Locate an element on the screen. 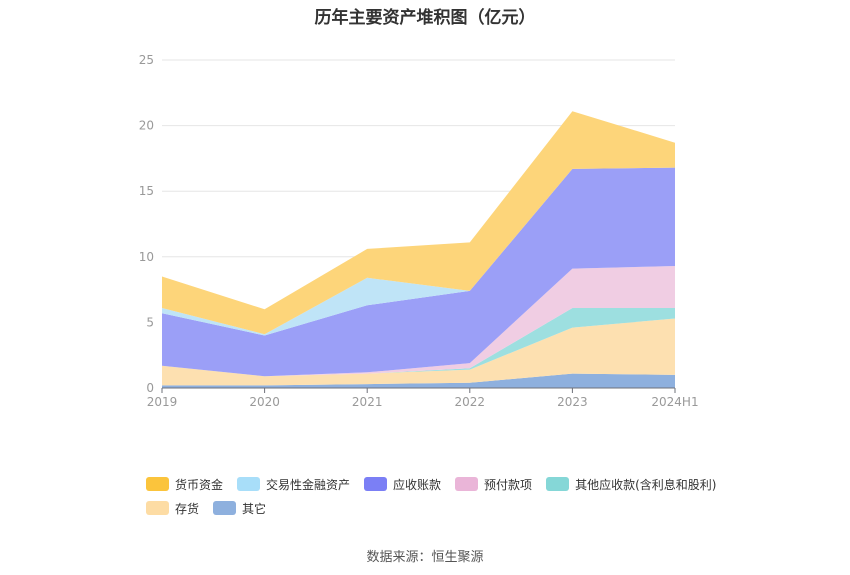  y-tick-label: 10 is located at coordinates (146, 257).